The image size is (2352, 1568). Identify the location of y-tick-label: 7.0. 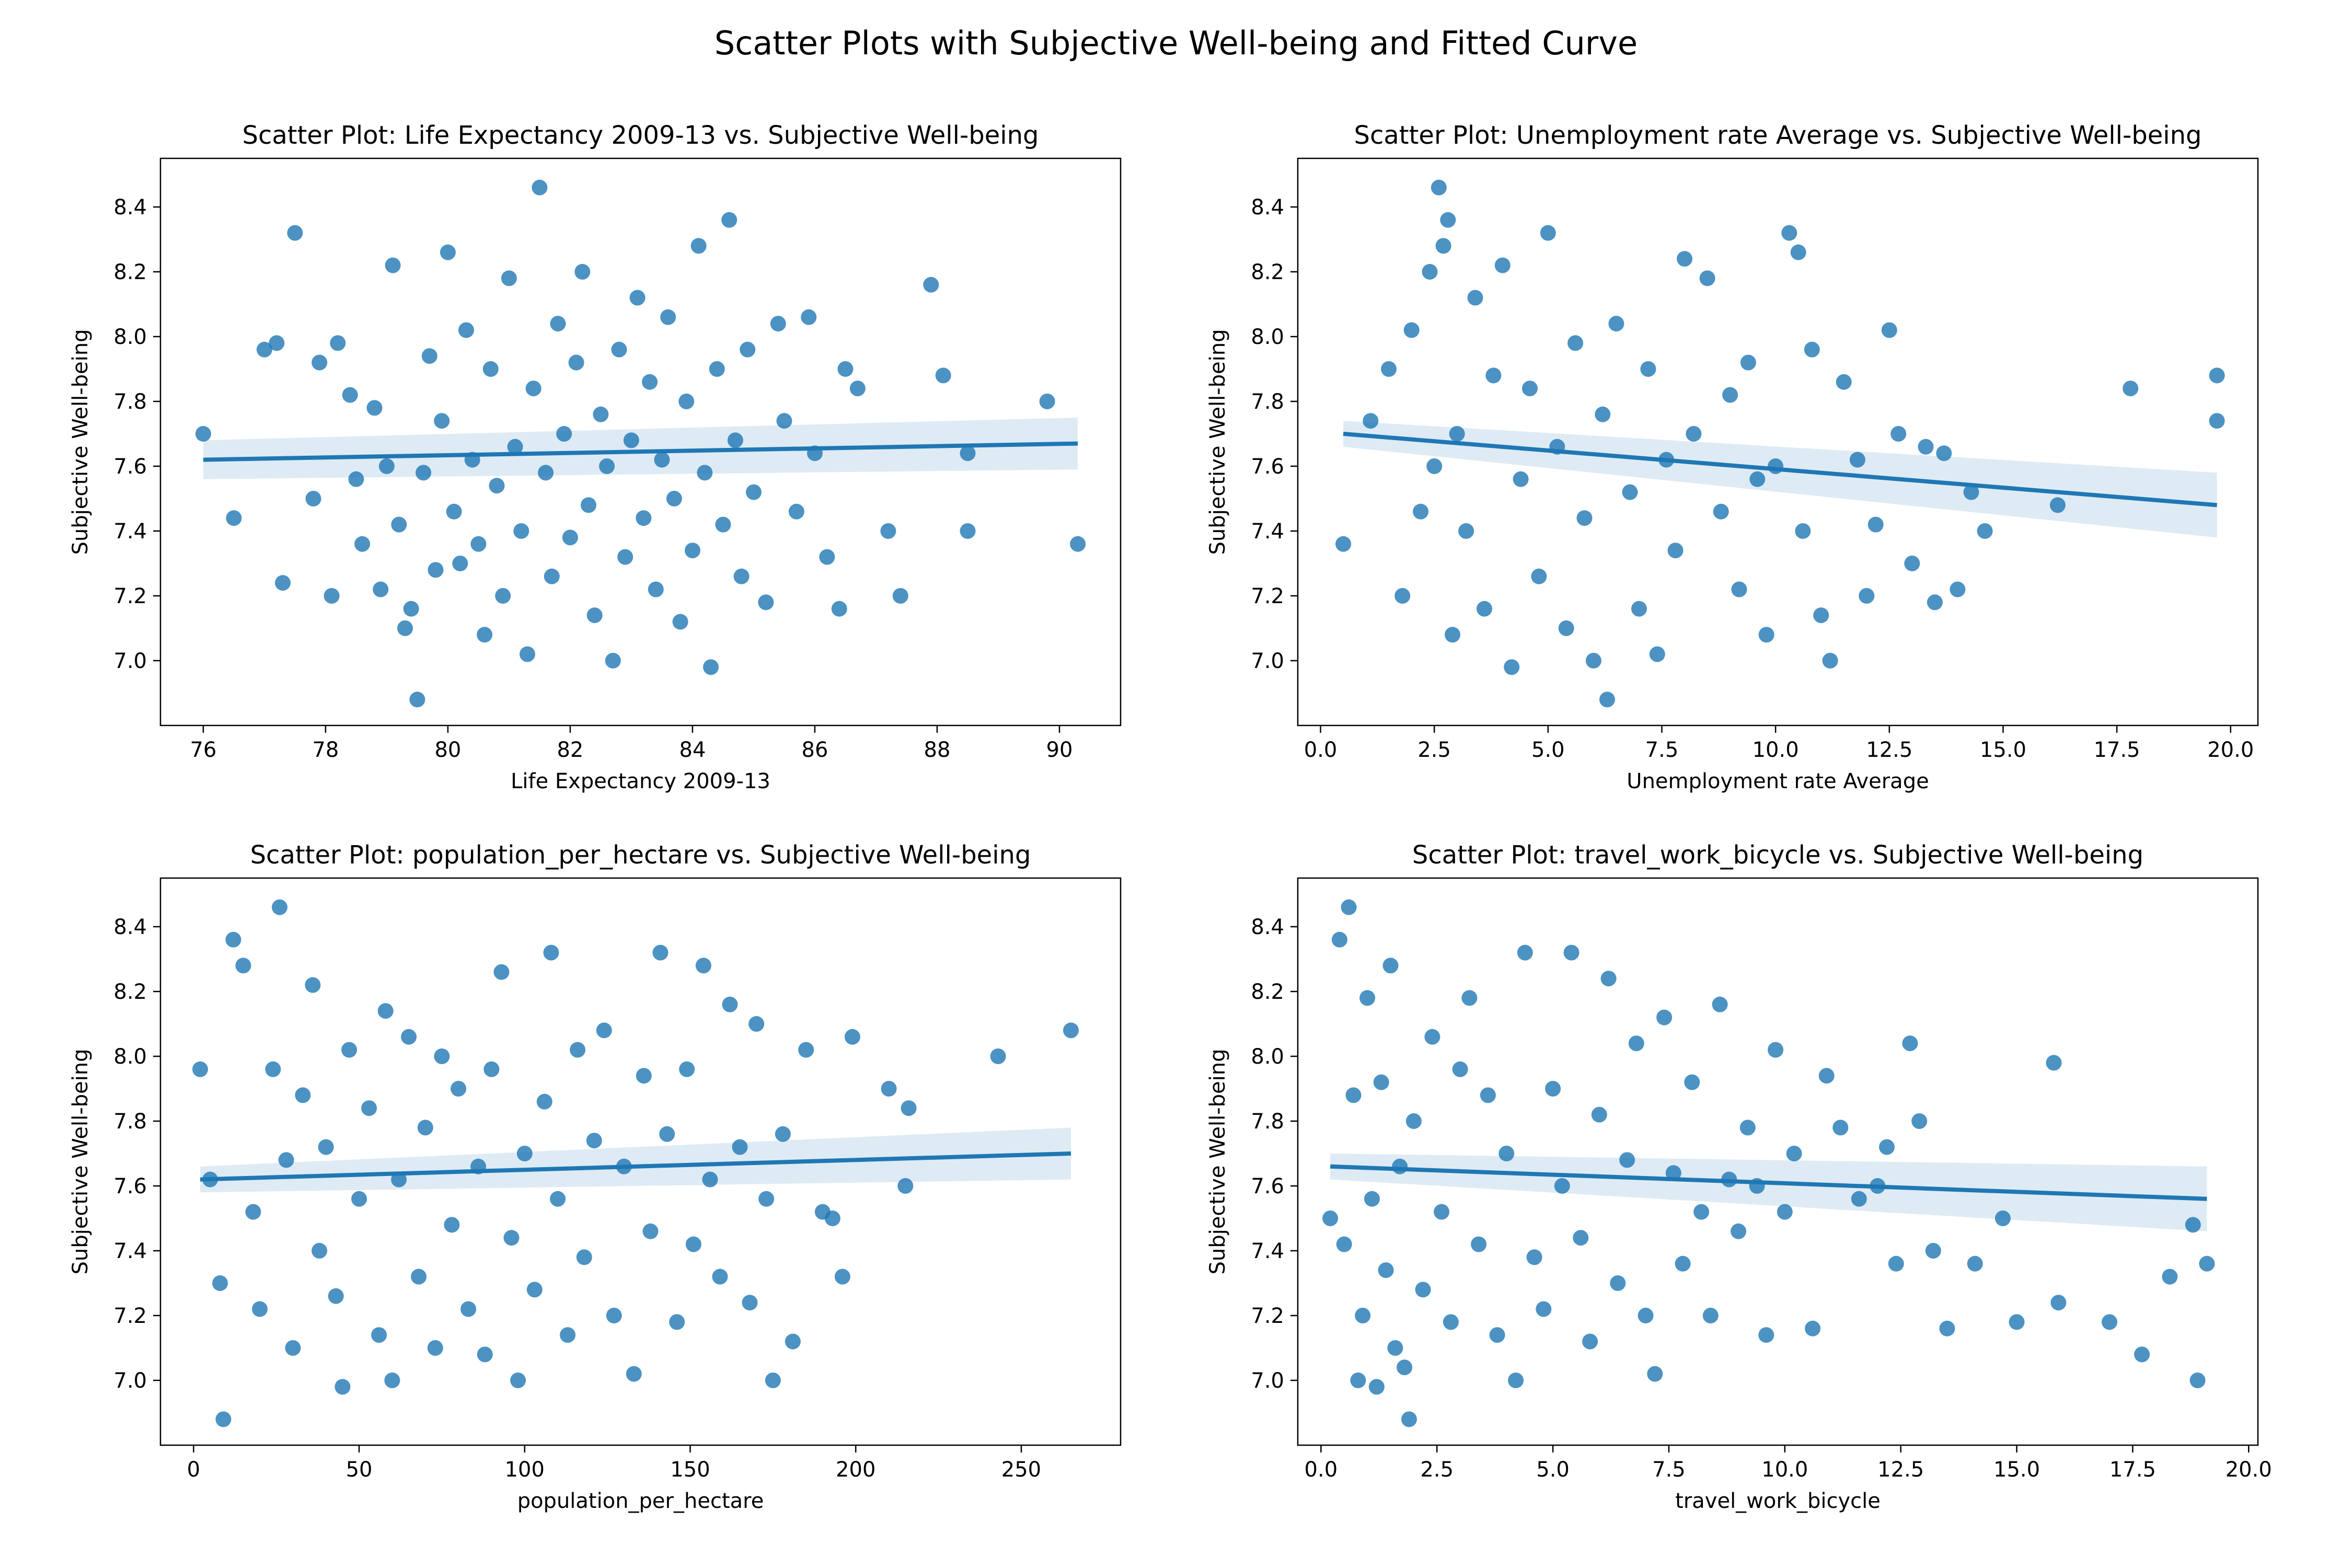
(1267, 1381).